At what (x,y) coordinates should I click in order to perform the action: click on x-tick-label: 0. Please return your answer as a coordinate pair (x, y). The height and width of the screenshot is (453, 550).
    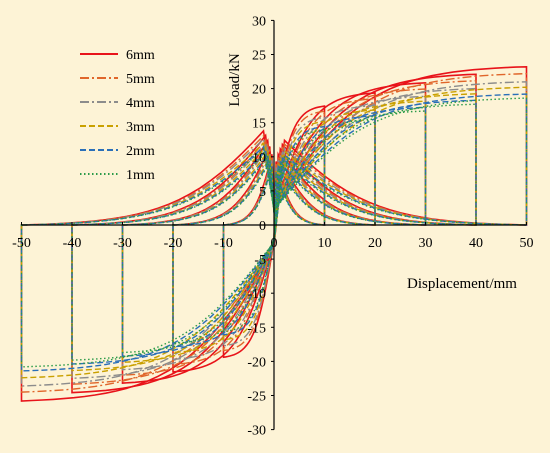
    Looking at the image, I should click on (274, 243).